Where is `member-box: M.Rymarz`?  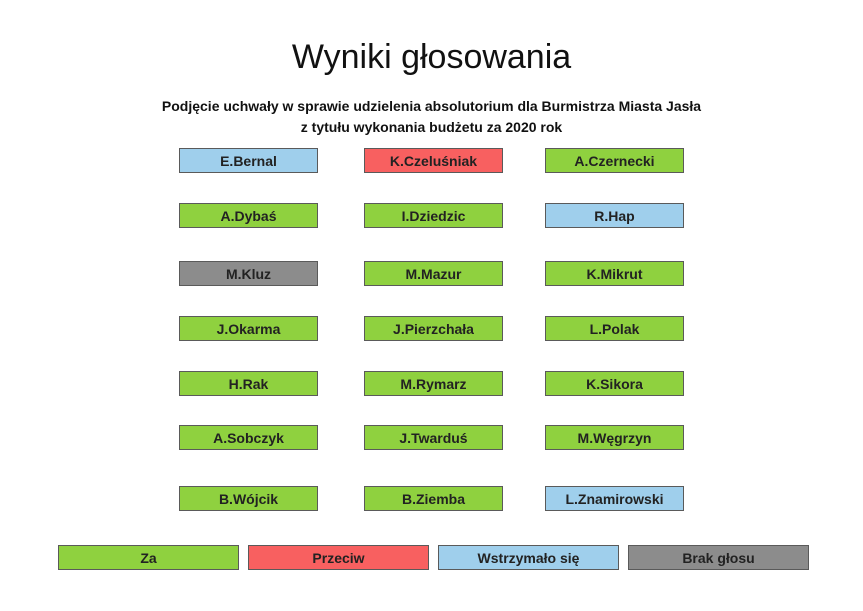
member-box: M.Rymarz is located at coordinates (433, 383).